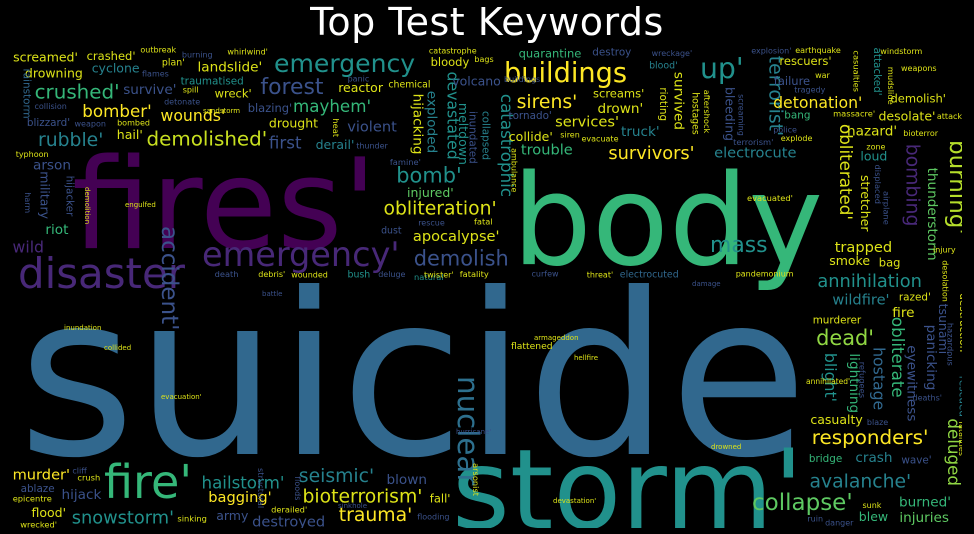 This screenshot has width=974, height=534. Describe the element at coordinates (45, 195) in the screenshot. I see `word-military: military` at that location.